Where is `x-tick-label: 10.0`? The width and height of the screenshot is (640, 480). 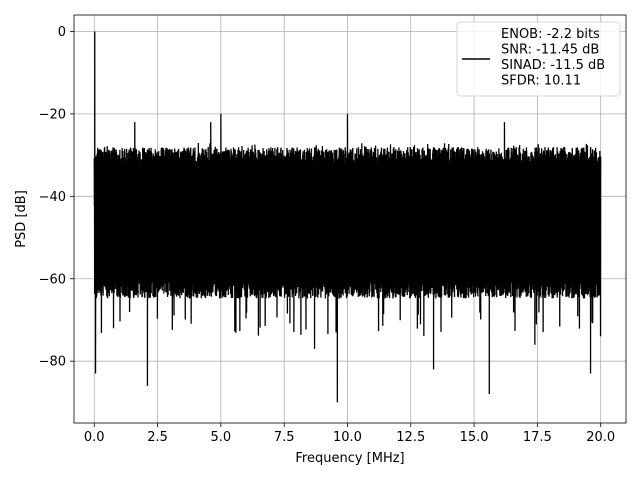
x-tick-label: 10.0 is located at coordinates (347, 437).